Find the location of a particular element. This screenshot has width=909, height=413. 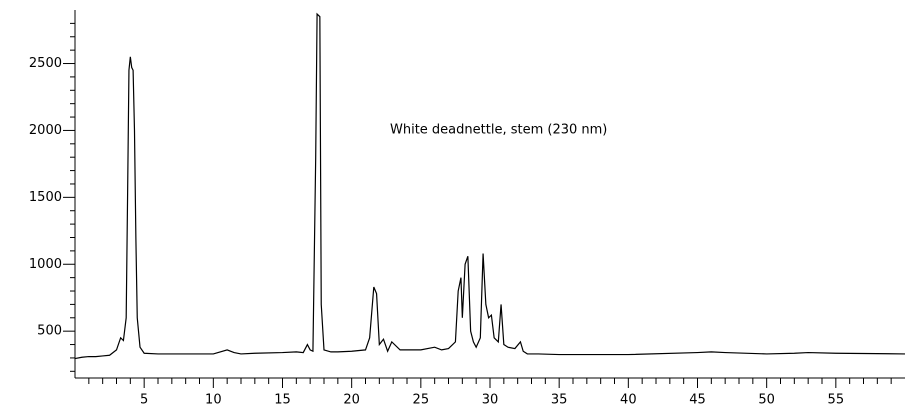

x-tick-label: 20 is located at coordinates (351, 400).